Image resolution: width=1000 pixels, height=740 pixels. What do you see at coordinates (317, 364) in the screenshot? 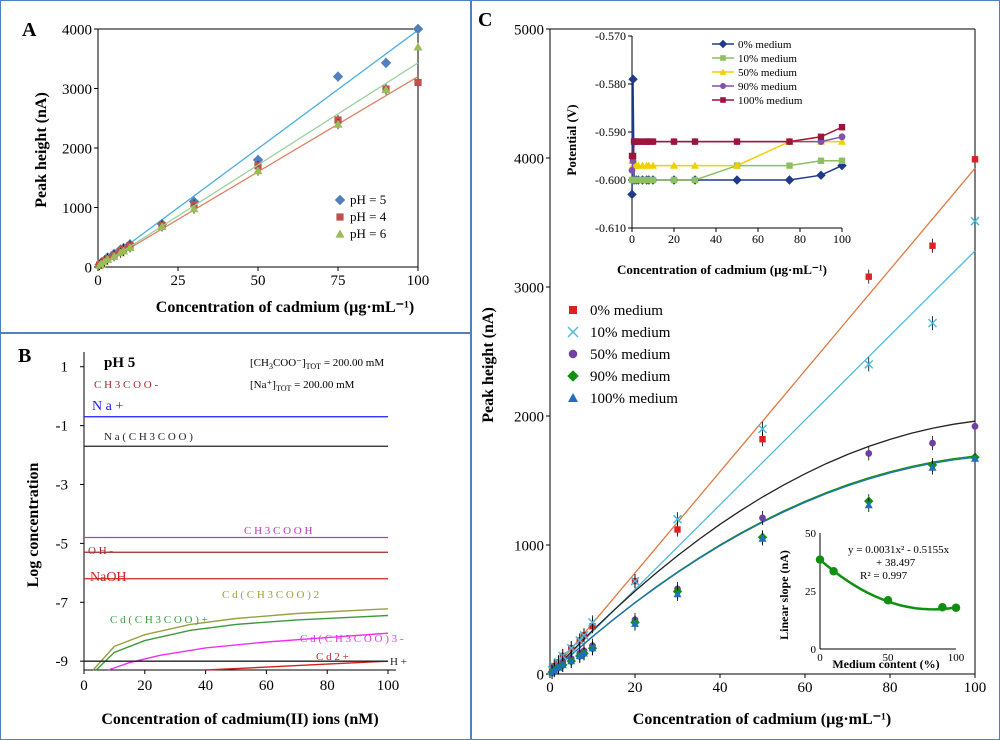
I see `panel-b-annotation-acetate: [CH3COO⁻]TOT = 200.00 mM` at bounding box center [317, 364].